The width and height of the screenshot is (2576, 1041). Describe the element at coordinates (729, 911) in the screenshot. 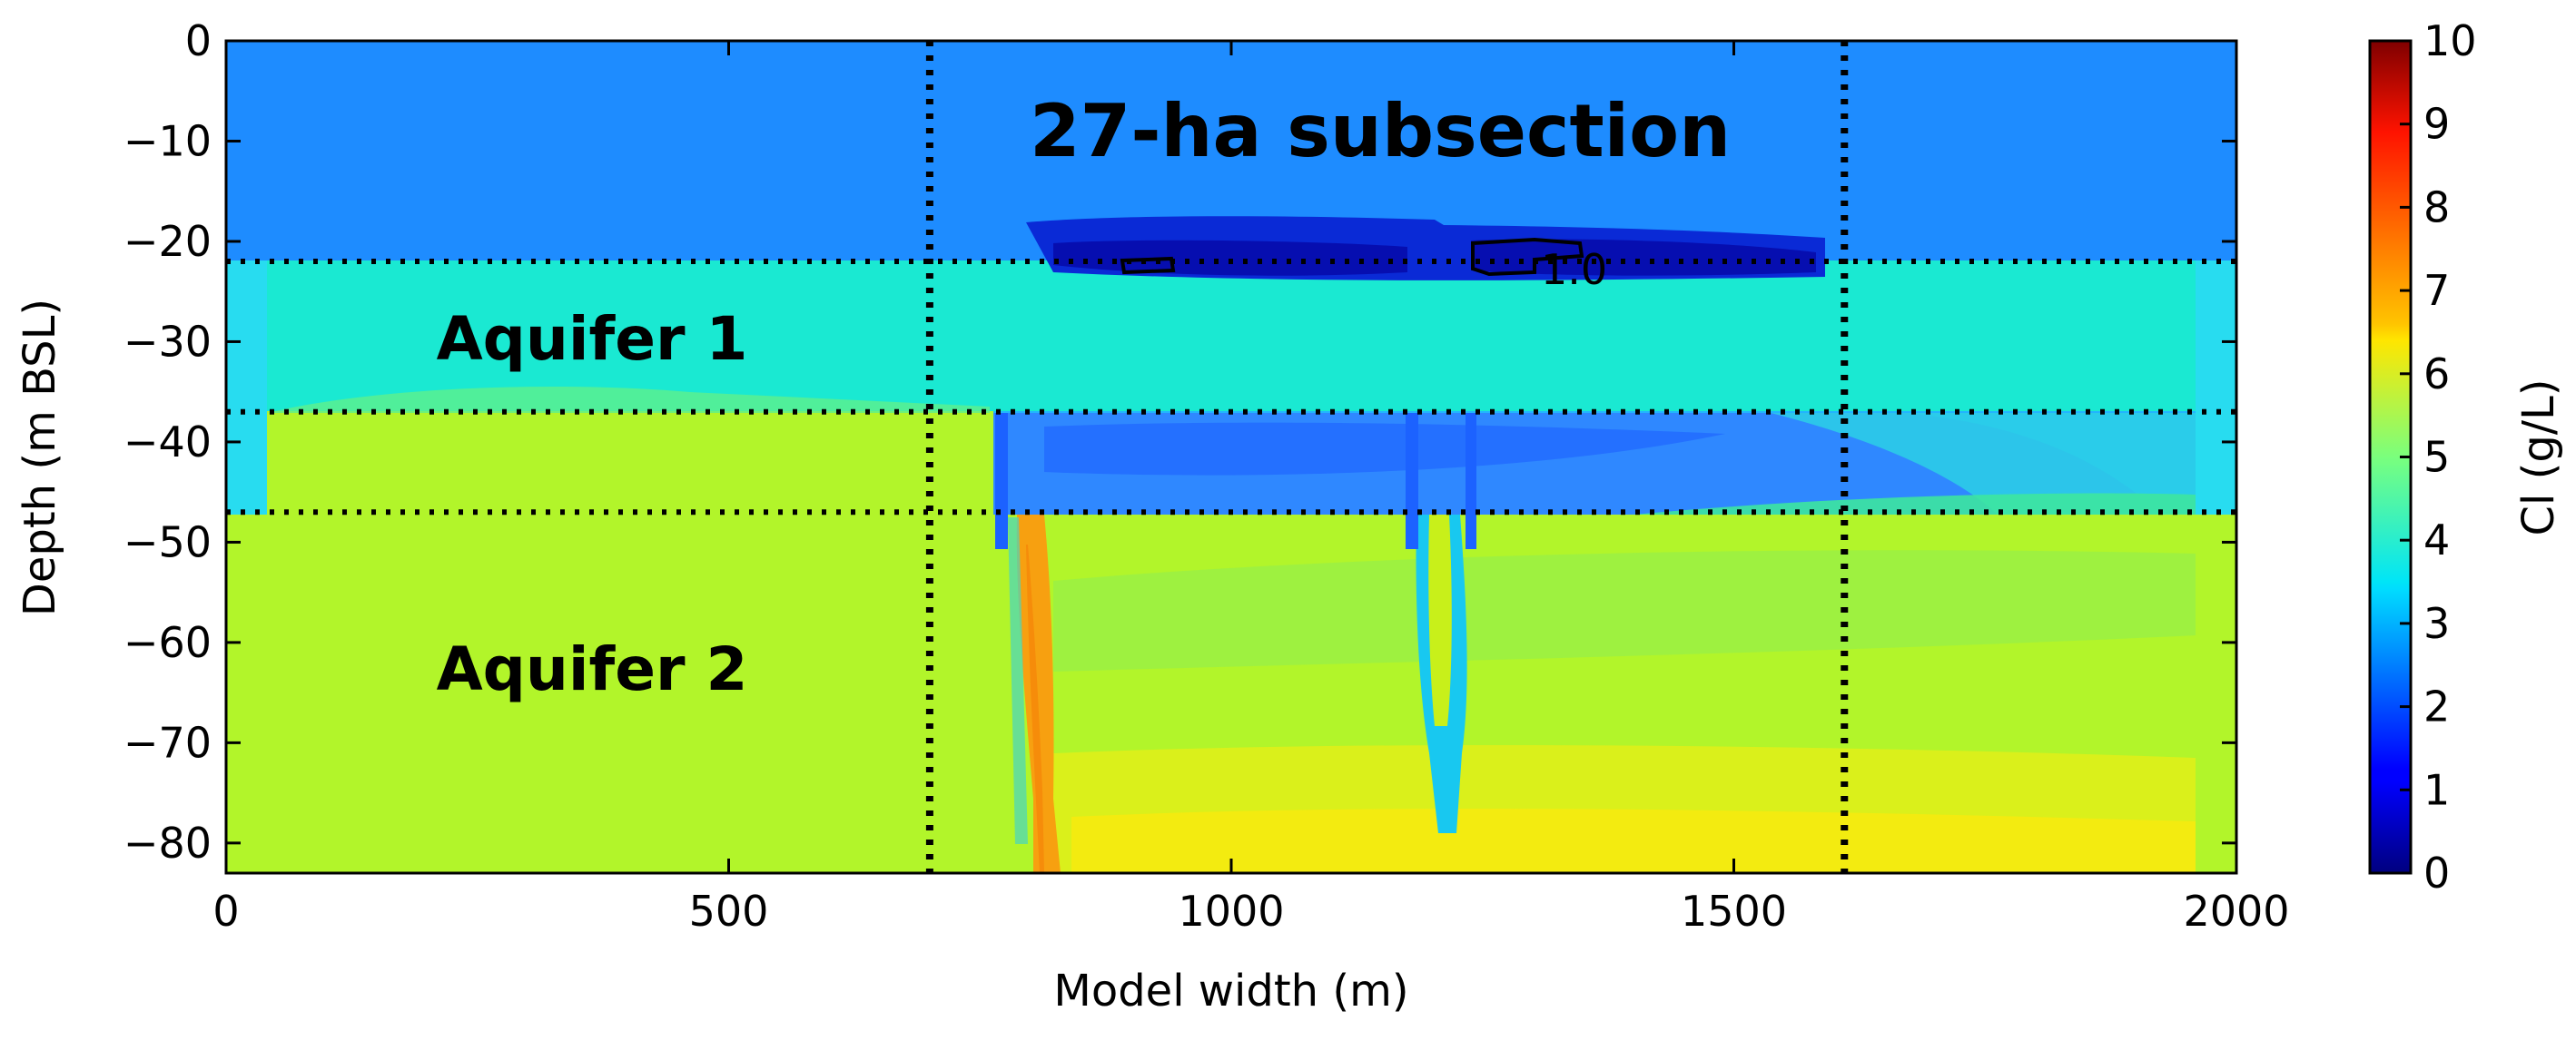

I see `x-tick-label-1: 500` at that location.